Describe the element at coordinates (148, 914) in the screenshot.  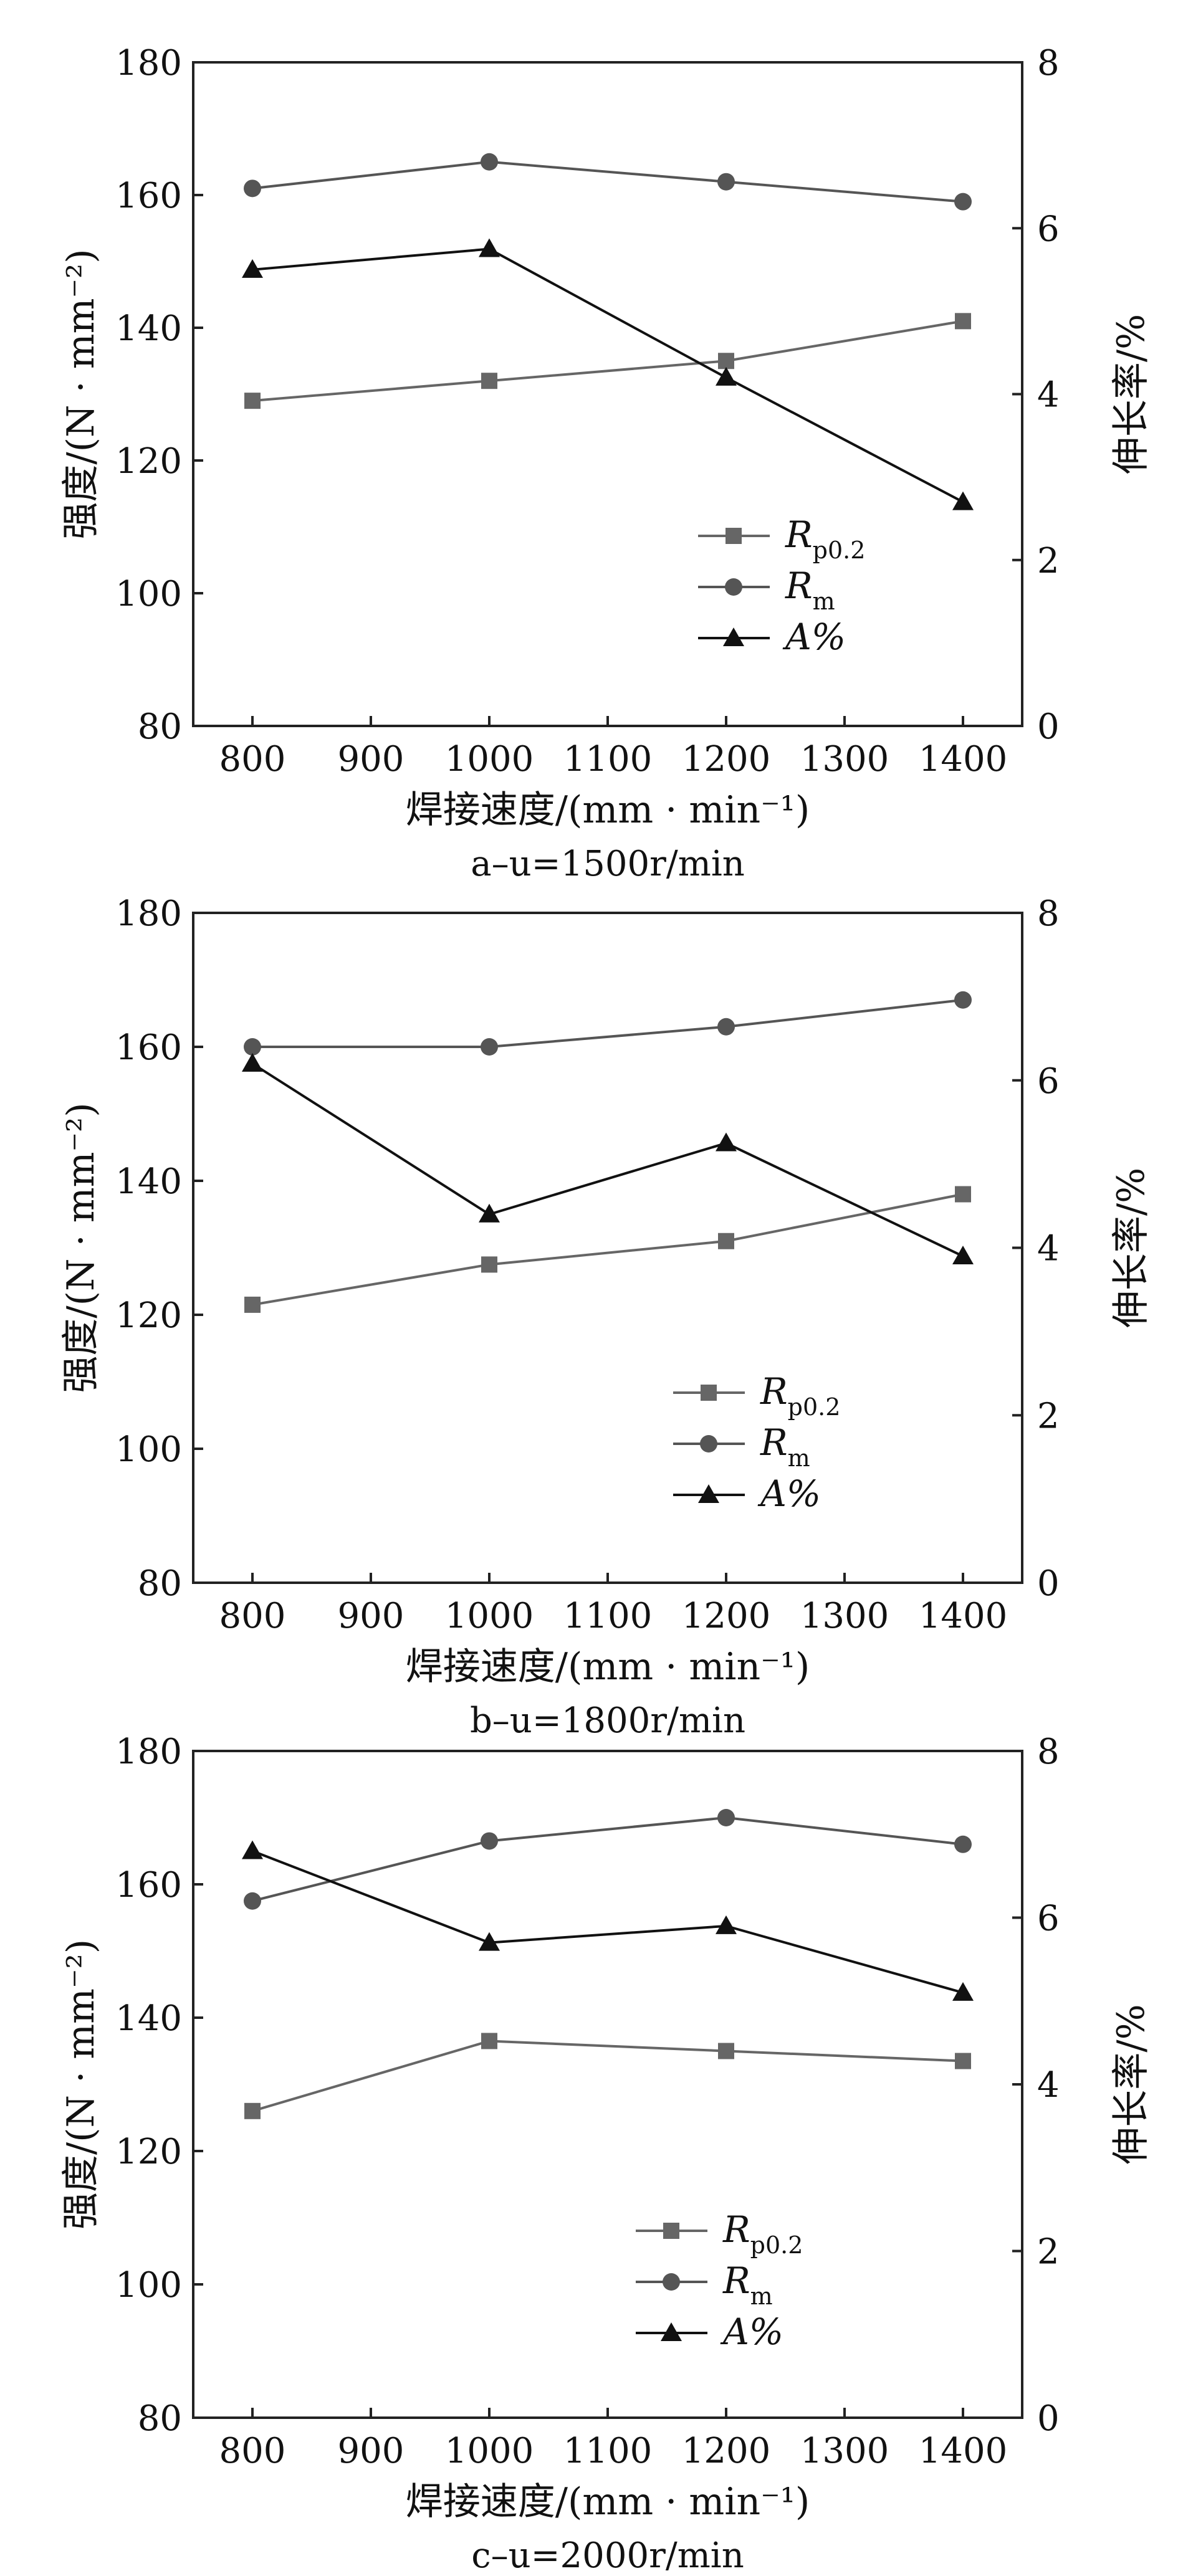
I see `y-tick-label: 180` at that location.